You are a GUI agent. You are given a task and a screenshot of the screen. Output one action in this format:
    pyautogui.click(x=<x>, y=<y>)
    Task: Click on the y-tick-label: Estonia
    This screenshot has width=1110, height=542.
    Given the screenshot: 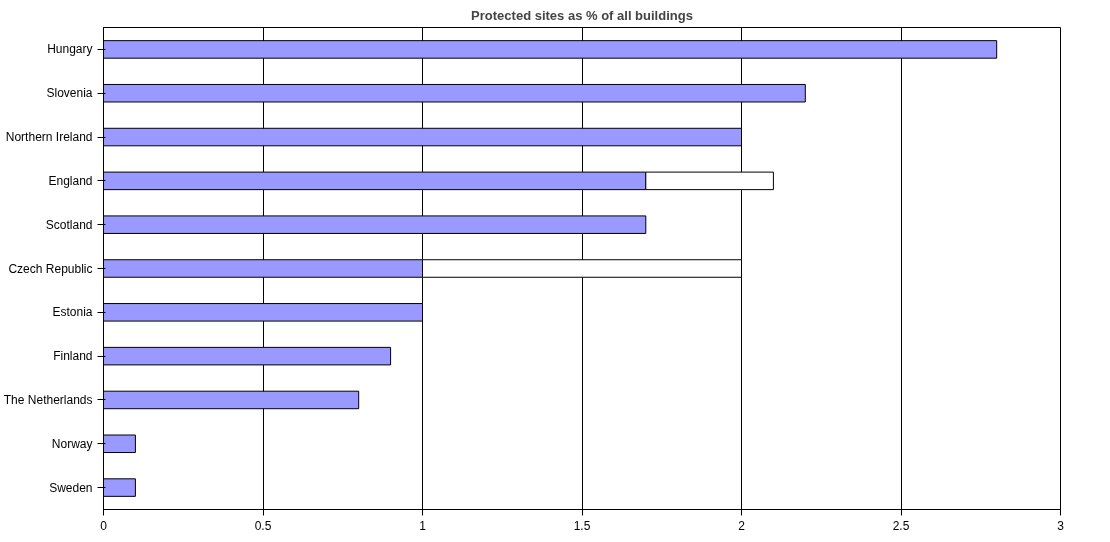 What is the action you would take?
    pyautogui.click(x=72, y=312)
    